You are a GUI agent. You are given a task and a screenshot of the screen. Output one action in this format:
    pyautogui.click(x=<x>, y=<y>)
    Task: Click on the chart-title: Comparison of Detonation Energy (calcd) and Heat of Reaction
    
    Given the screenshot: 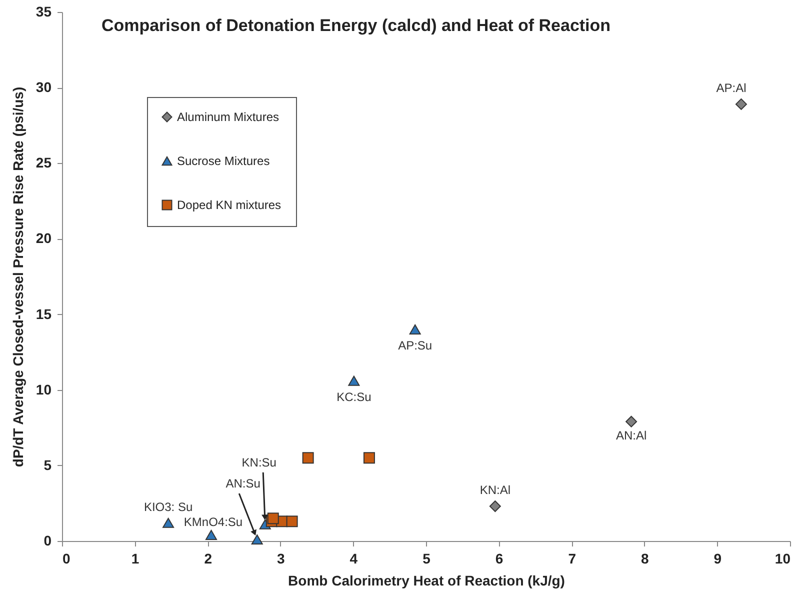 What is the action you would take?
    pyautogui.click(x=356, y=25)
    